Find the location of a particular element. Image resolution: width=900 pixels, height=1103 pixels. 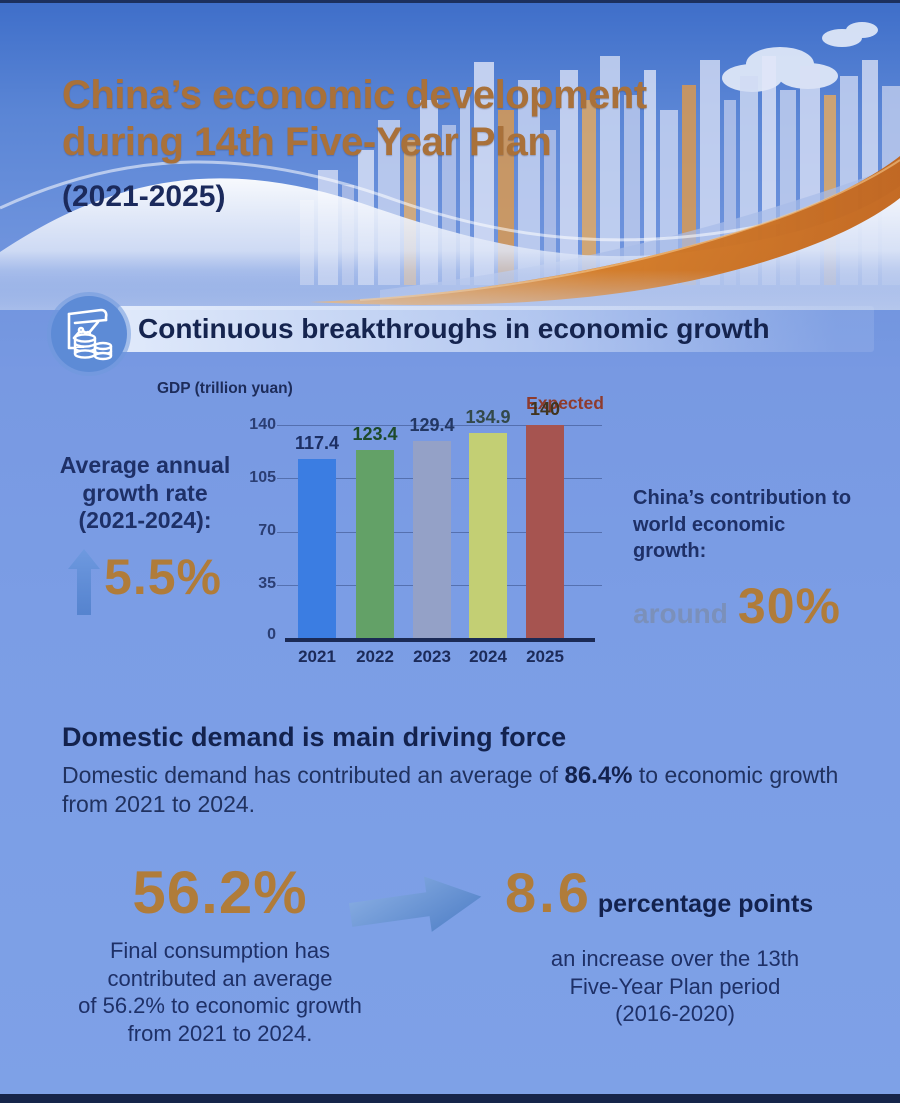

caption-line: contributed an average is located at coordinates (220, 978).